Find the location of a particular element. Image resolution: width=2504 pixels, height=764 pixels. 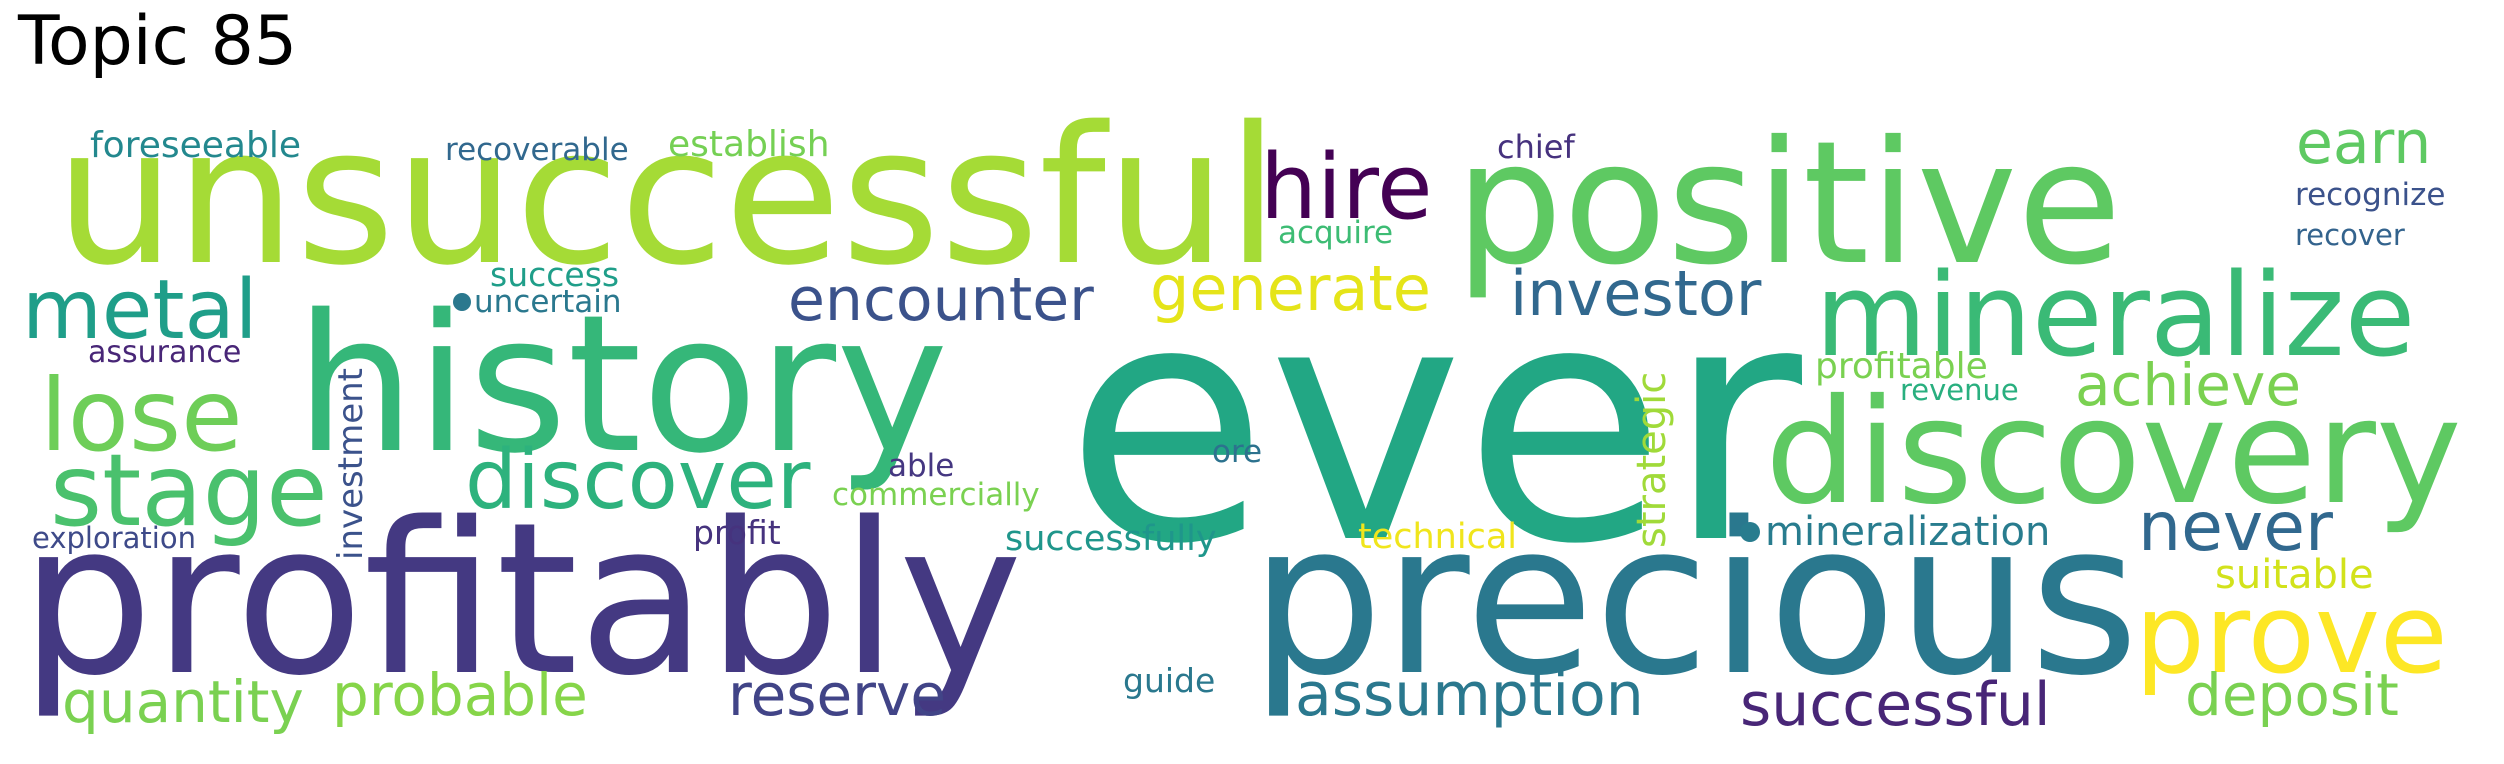

word-ore: ore is located at coordinates (1237, 452).